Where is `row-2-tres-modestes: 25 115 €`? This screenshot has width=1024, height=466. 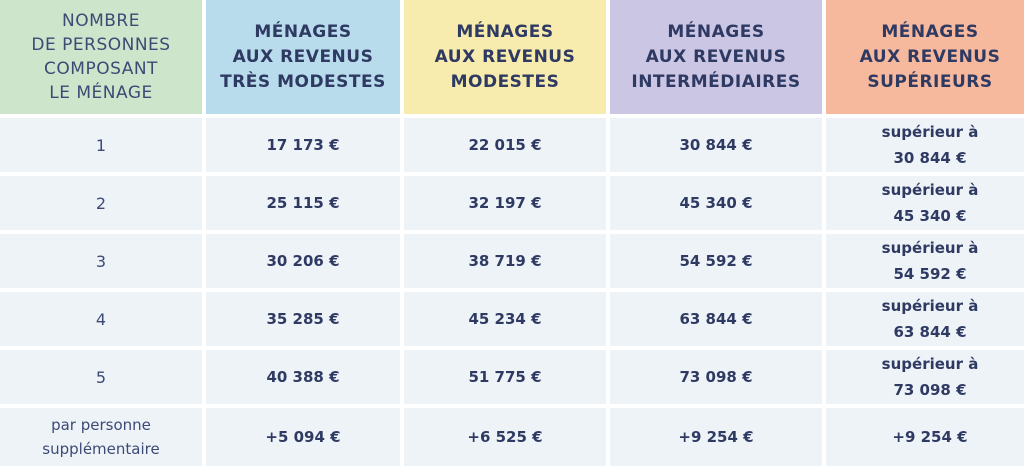
row-2-tres-modestes: 25 115 € is located at coordinates (303, 203).